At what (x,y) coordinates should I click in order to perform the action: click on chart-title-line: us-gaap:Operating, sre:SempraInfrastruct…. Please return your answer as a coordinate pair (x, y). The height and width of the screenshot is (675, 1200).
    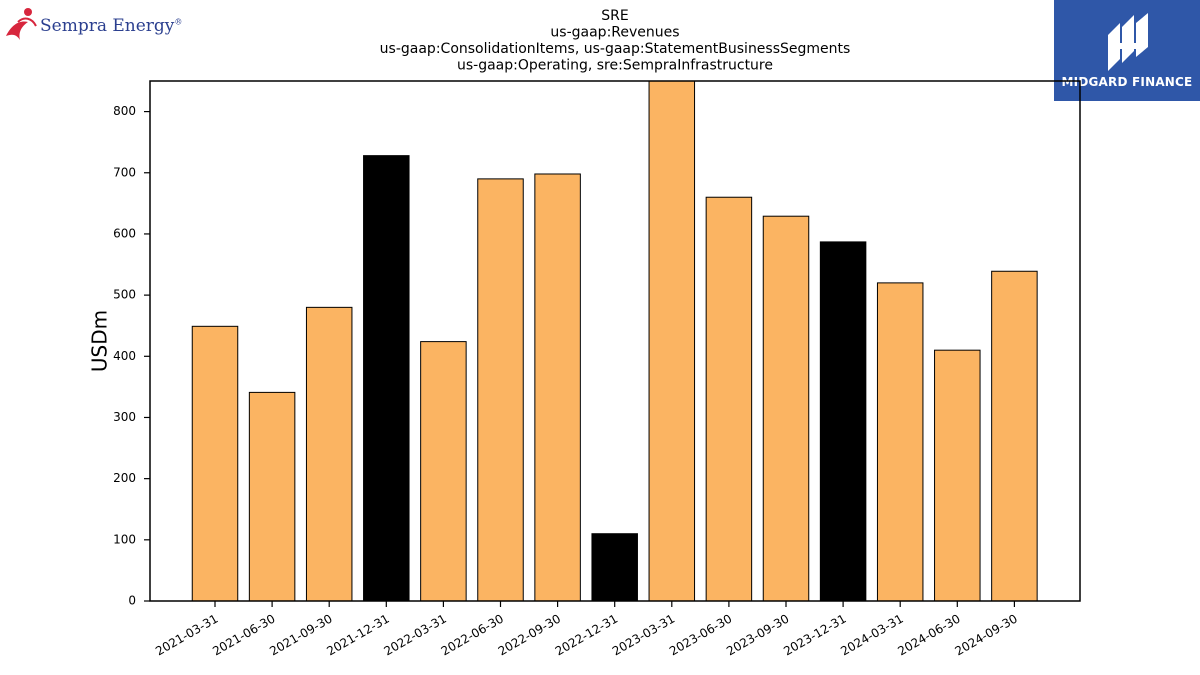
    Looking at the image, I should click on (615, 66).